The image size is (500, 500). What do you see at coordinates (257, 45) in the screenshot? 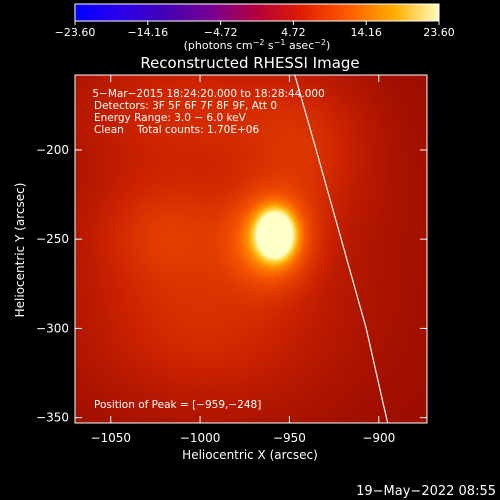
I see `colorbar-units: (photons cm−2 s−1 asec−2)` at bounding box center [257, 45].